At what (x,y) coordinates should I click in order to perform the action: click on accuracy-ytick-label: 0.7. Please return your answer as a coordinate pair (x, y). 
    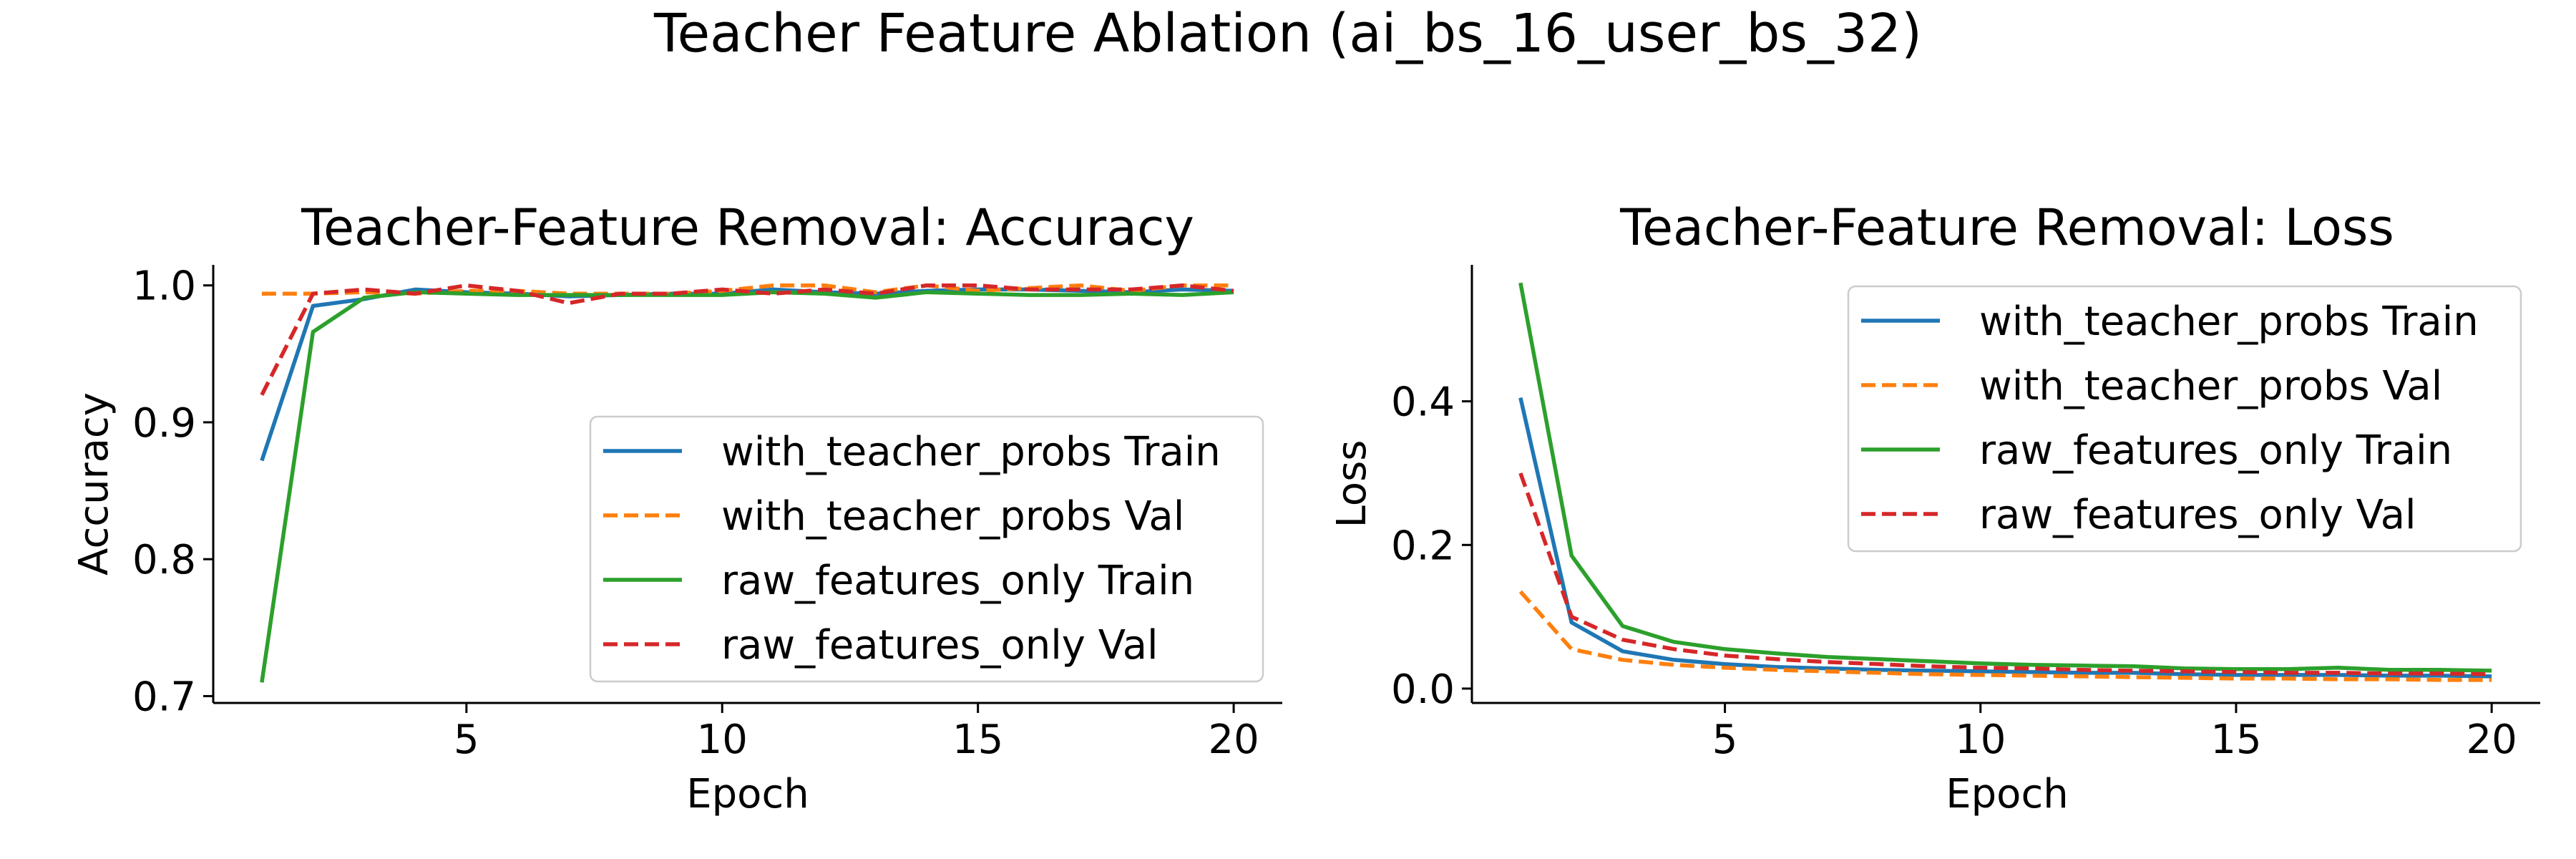
    Looking at the image, I should click on (164, 697).